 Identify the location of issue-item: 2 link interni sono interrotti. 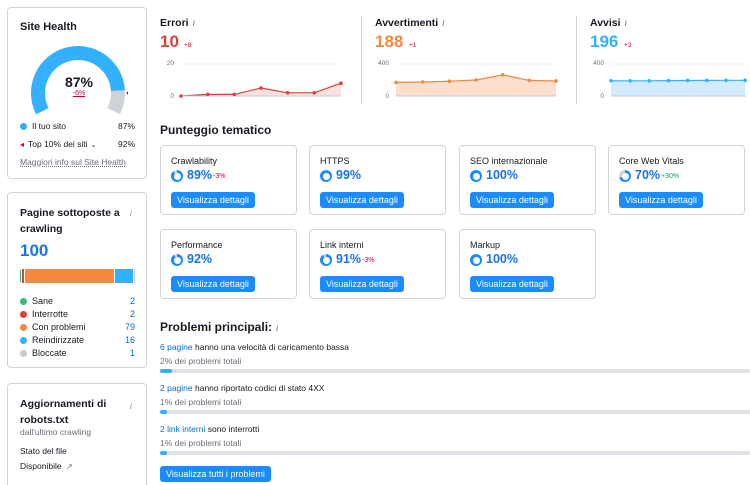
(209, 429).